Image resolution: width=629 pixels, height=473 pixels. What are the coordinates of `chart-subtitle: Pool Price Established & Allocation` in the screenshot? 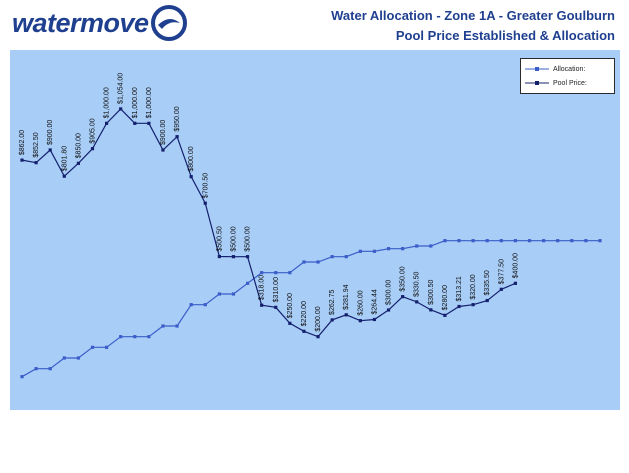 It's located at (505, 35).